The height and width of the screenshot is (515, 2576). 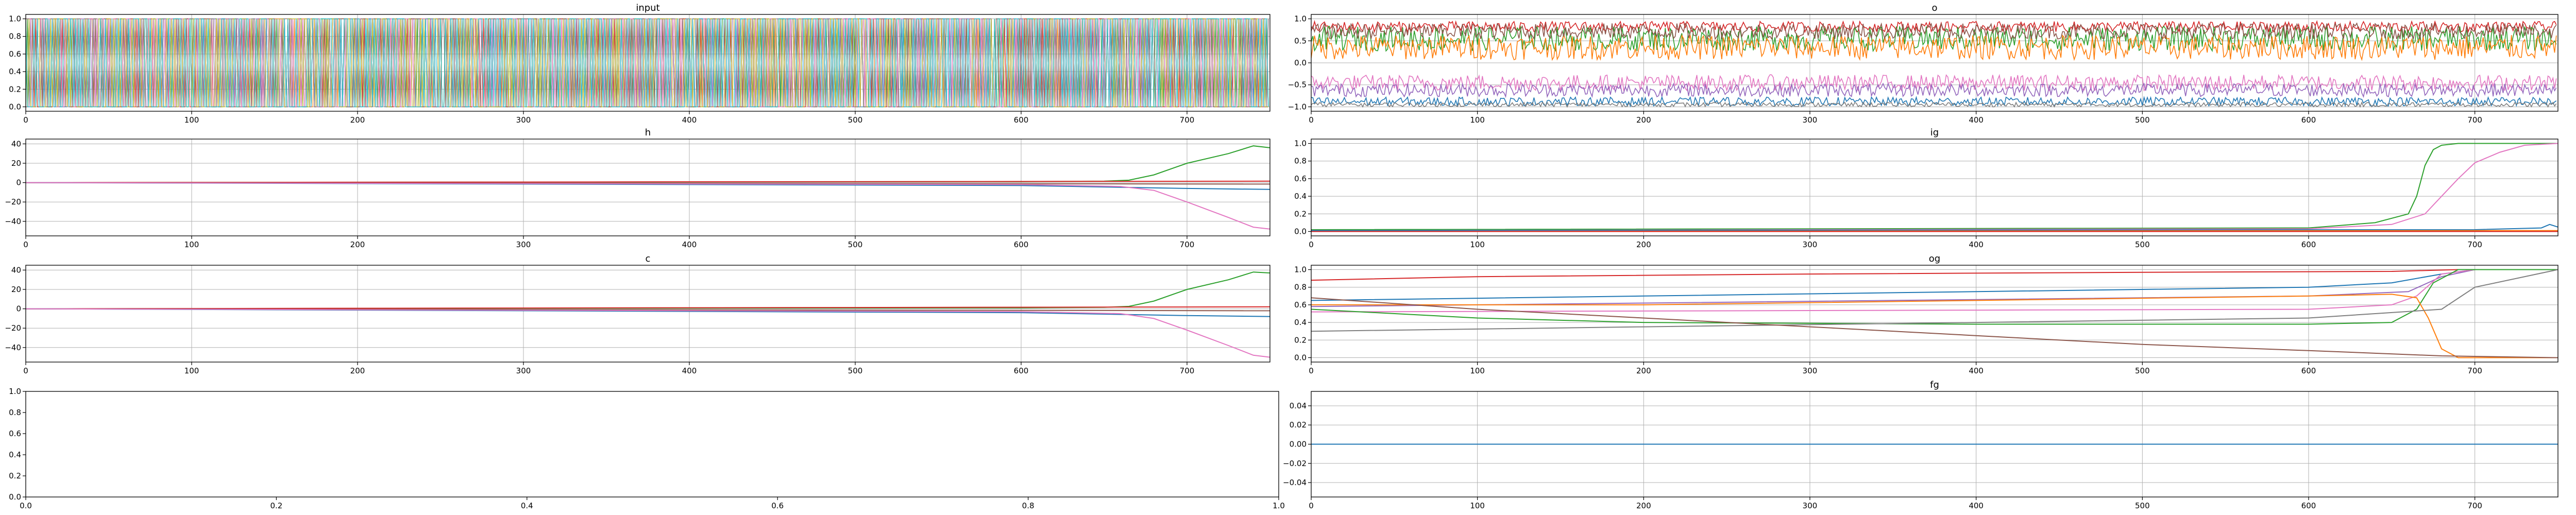 I want to click on panel-o: 0 100 200 300 400 500 600 700 −1.0 −0.5 0.0 0.5 1.0 o, so click(x=1923, y=64).